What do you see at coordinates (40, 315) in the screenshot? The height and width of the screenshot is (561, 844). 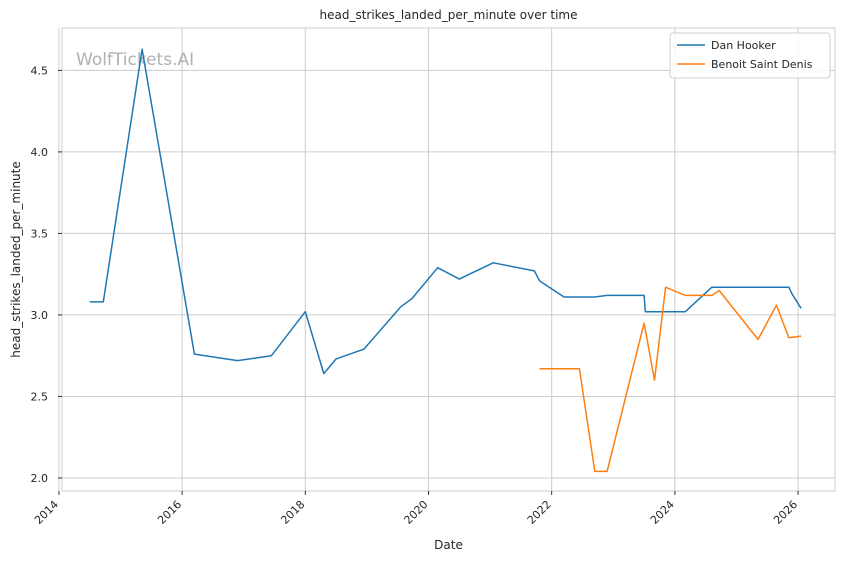 I see `y-tick-label: 3.0` at bounding box center [40, 315].